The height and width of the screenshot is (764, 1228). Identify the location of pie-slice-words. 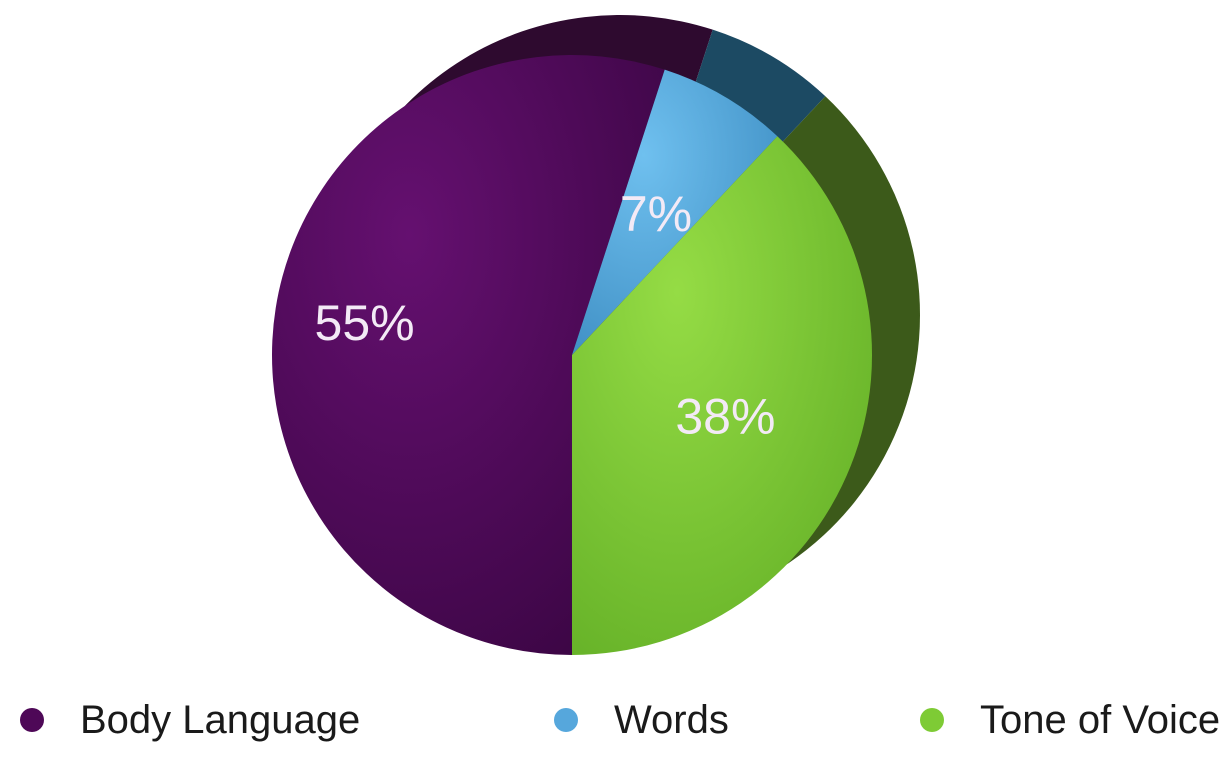
(675, 212).